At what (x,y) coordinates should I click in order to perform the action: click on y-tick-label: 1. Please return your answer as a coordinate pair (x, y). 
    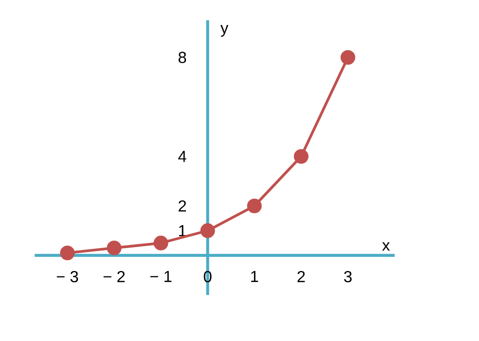
    Looking at the image, I should click on (182, 230).